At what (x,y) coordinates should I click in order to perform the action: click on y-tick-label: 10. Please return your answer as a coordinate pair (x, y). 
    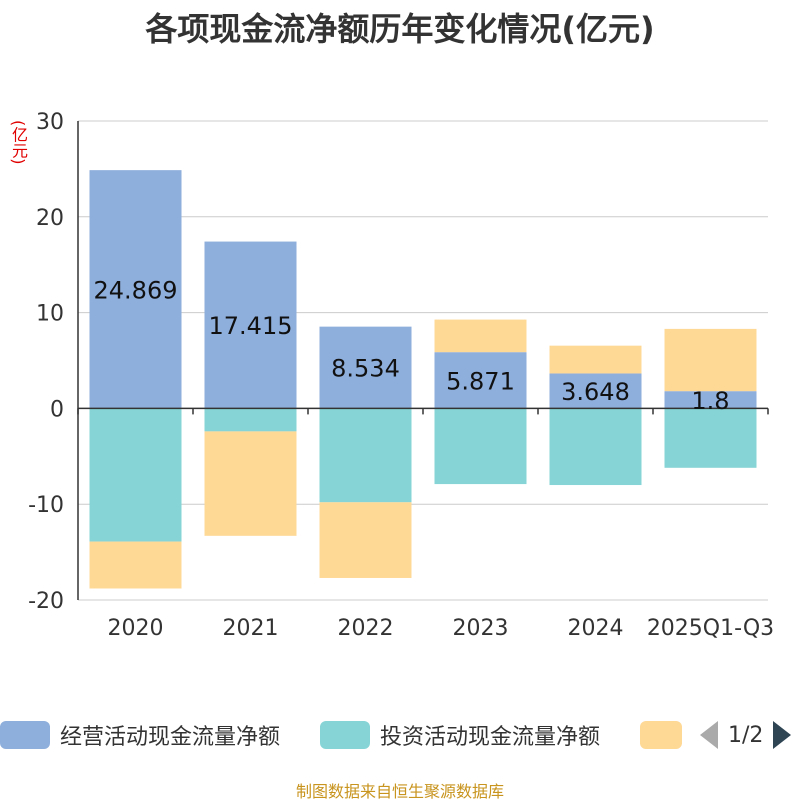
    Looking at the image, I should click on (50, 314).